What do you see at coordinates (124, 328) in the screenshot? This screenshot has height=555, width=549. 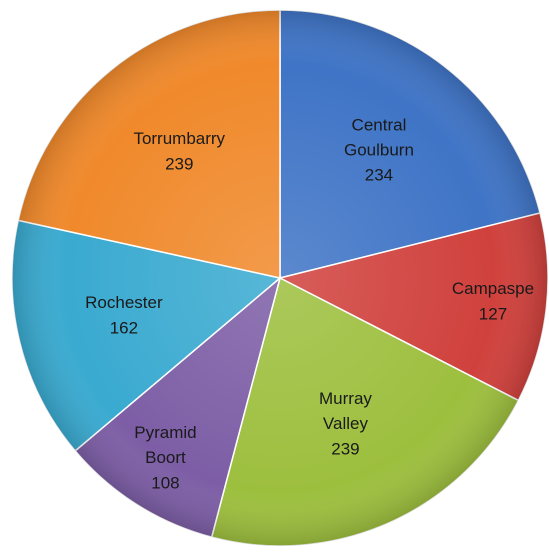 I see `slice-value: 162` at bounding box center [124, 328].